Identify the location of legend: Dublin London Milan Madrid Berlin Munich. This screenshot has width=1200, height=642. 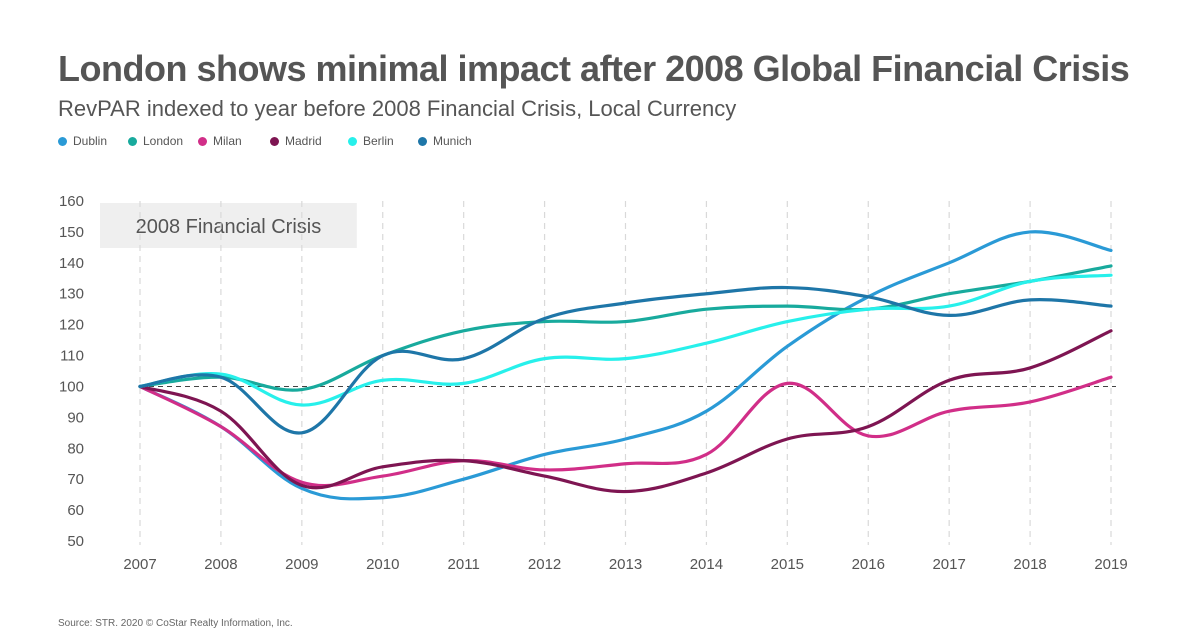
(273, 141).